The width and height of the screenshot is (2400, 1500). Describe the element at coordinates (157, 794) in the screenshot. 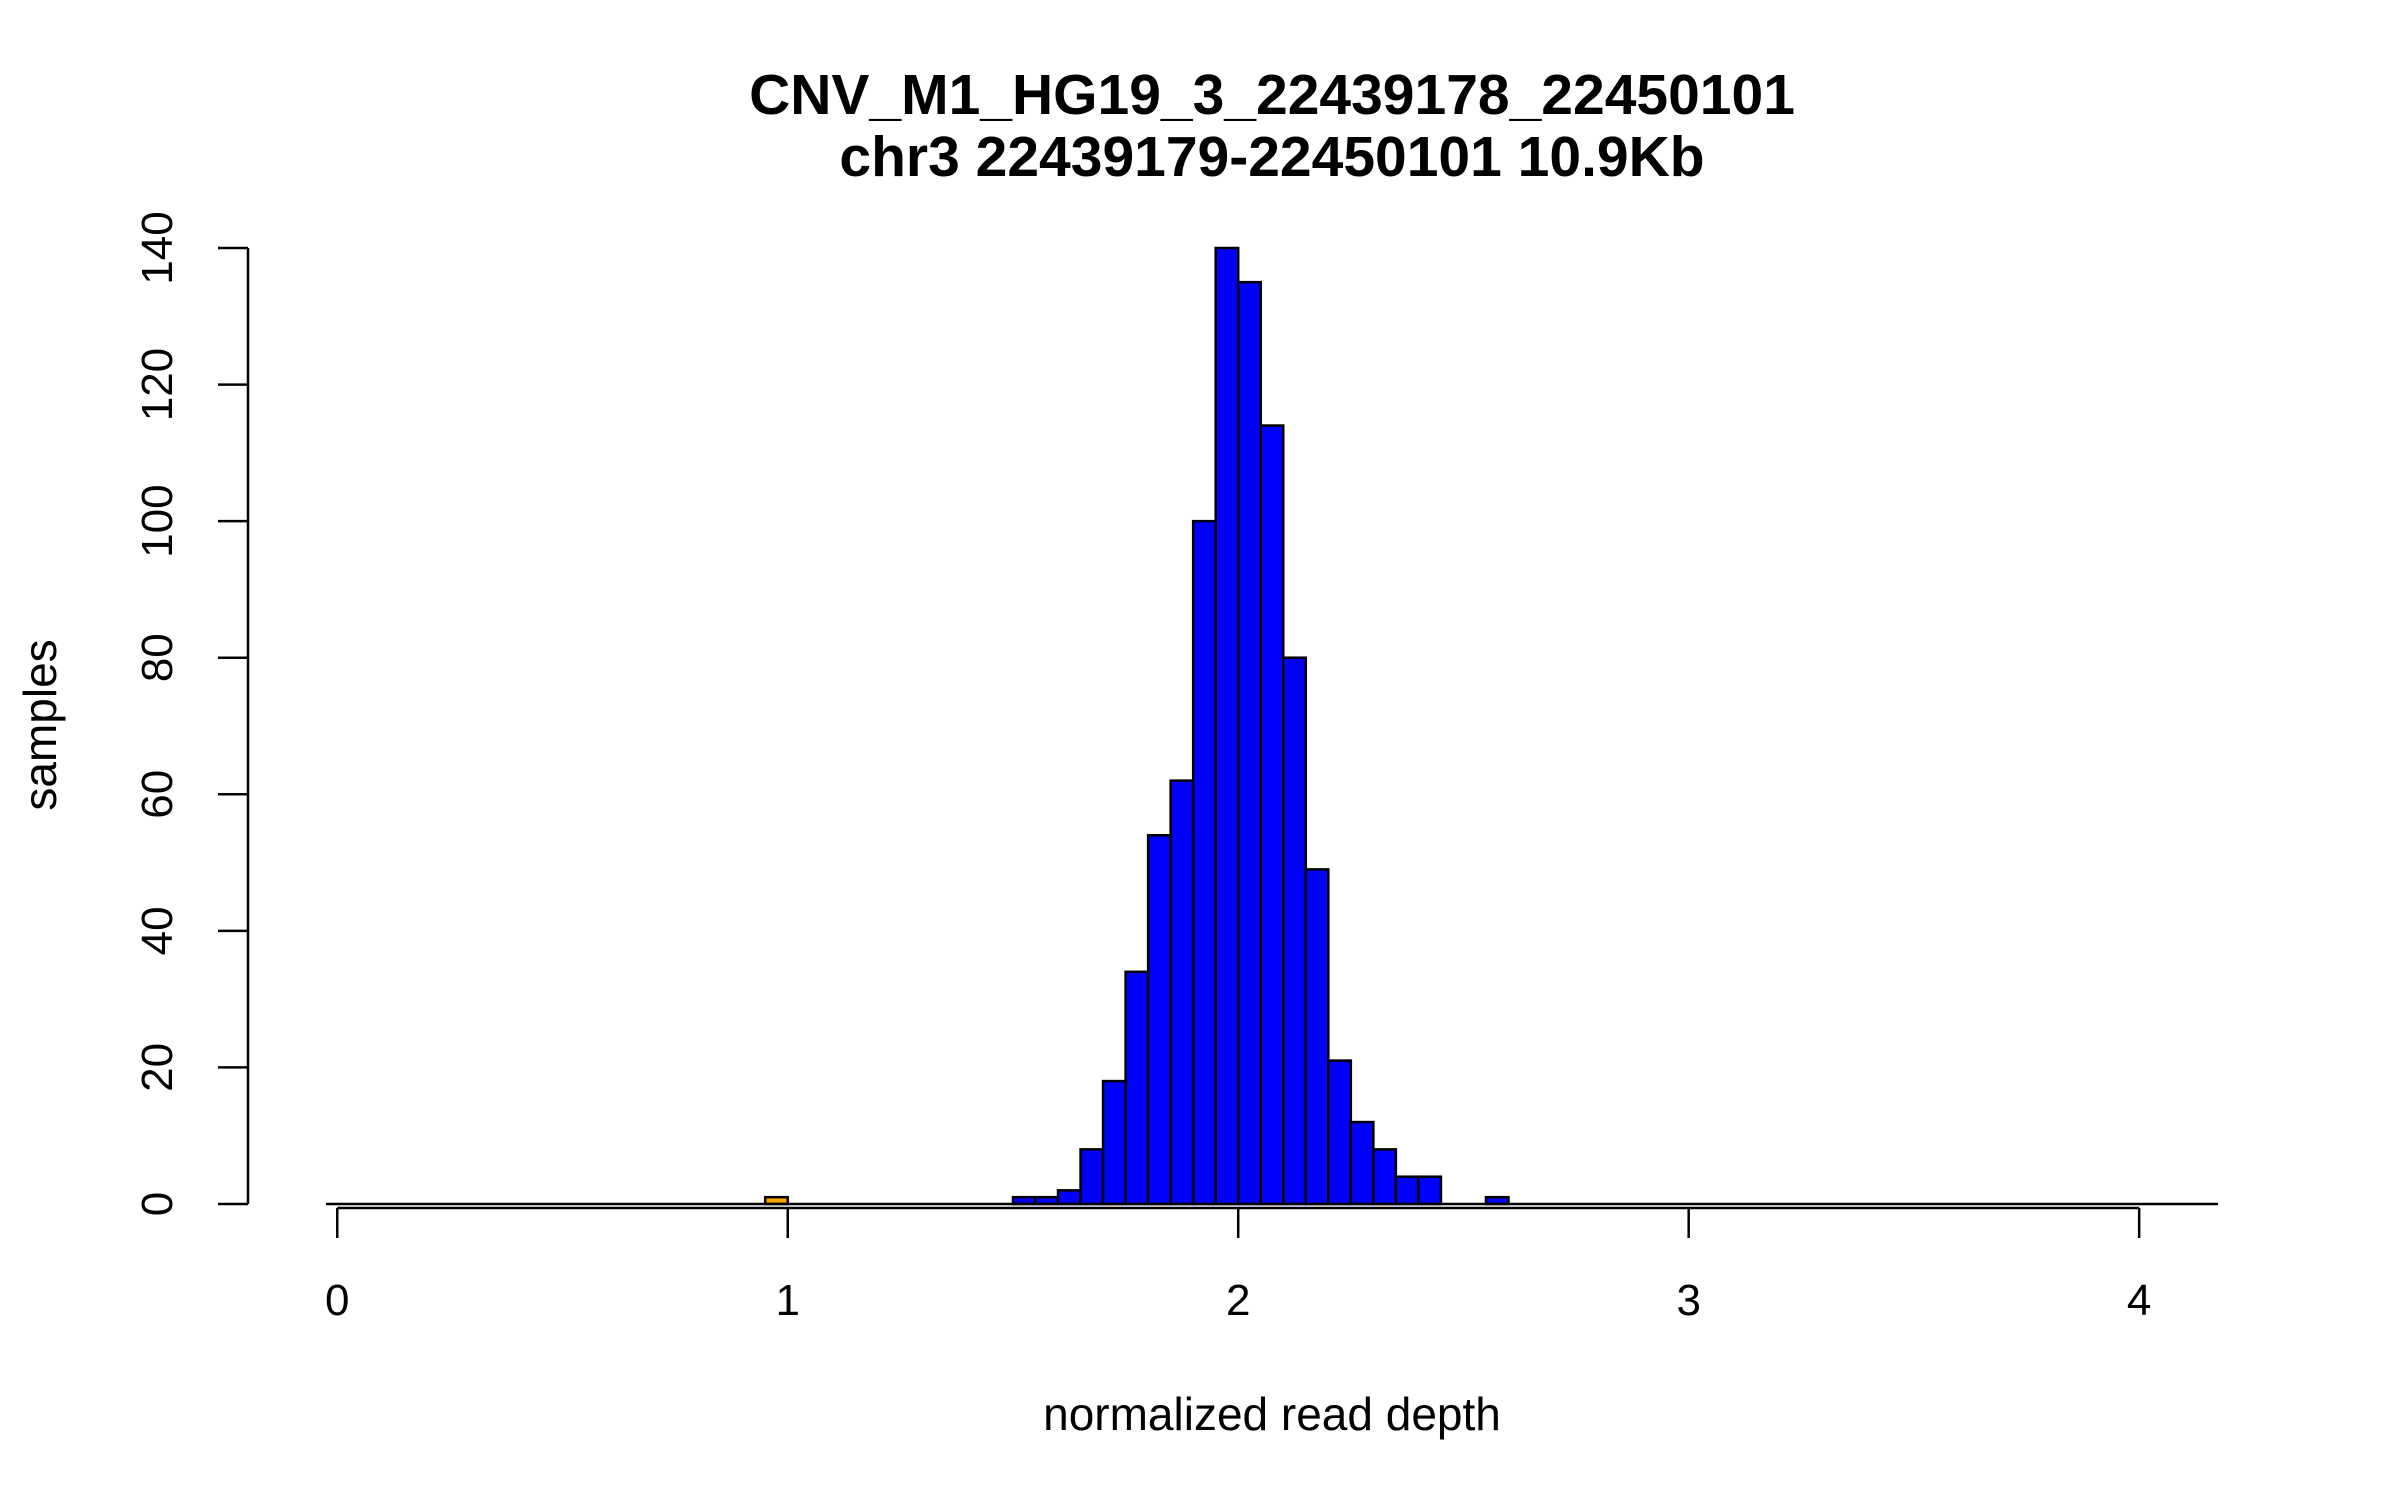

I see `y-tick-label: 60` at that location.